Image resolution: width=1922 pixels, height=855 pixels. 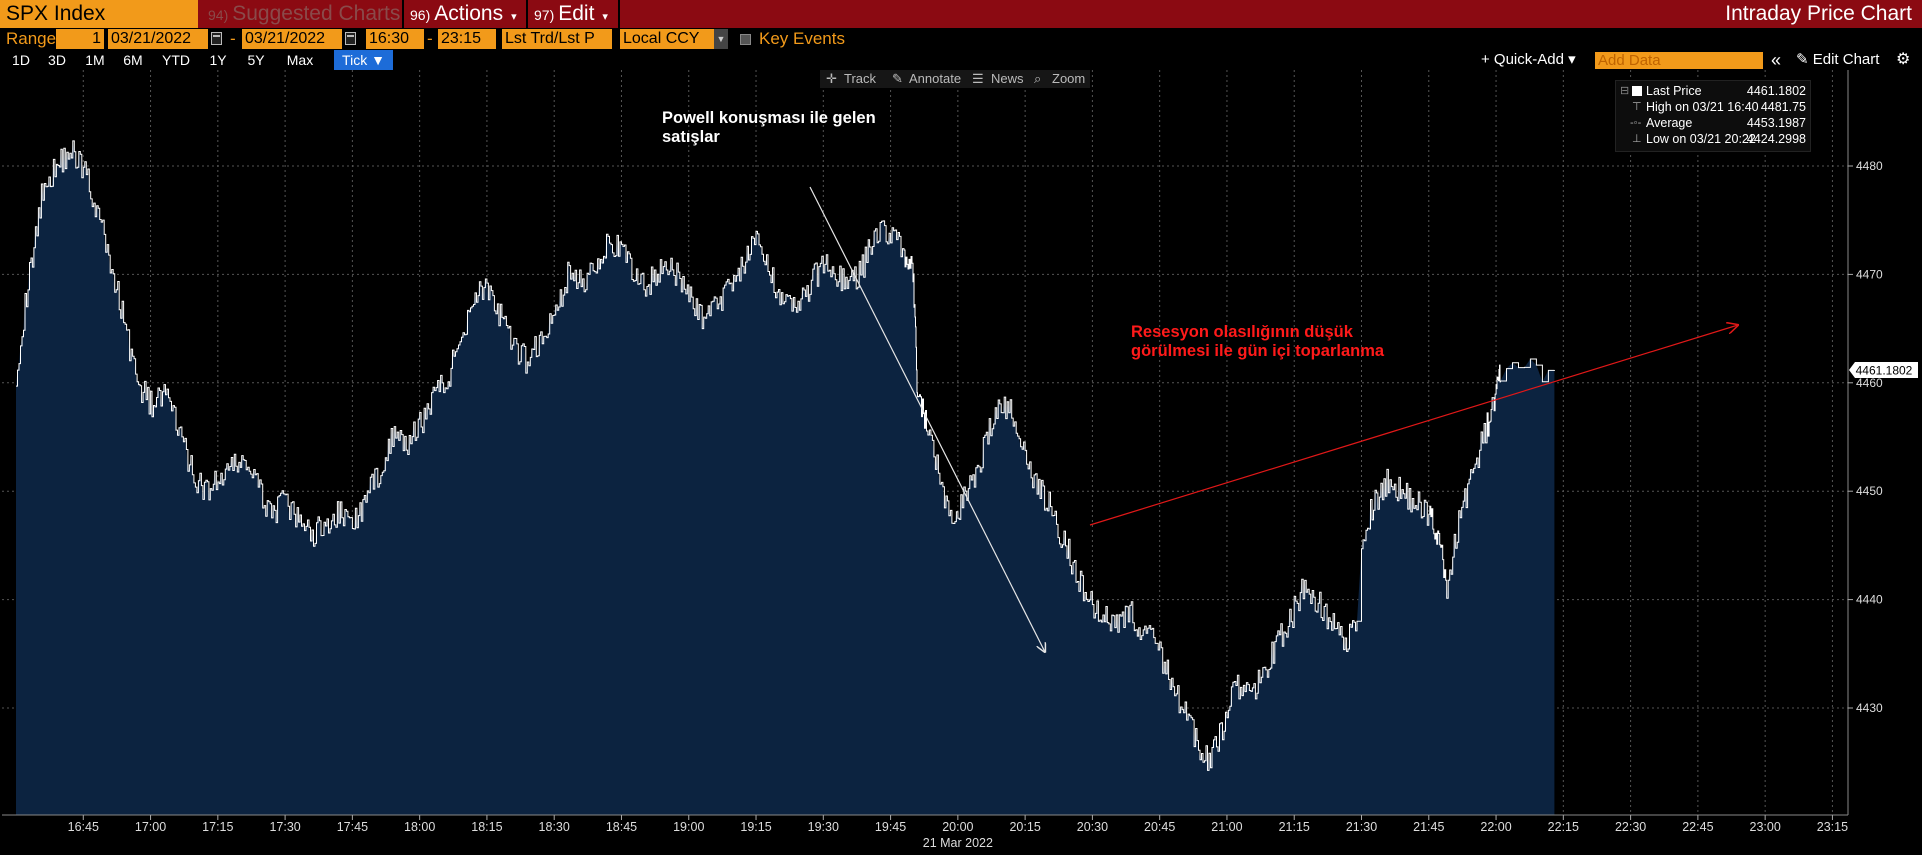 What do you see at coordinates (554, 827) in the screenshot?
I see `x-tick-label: 18:30` at bounding box center [554, 827].